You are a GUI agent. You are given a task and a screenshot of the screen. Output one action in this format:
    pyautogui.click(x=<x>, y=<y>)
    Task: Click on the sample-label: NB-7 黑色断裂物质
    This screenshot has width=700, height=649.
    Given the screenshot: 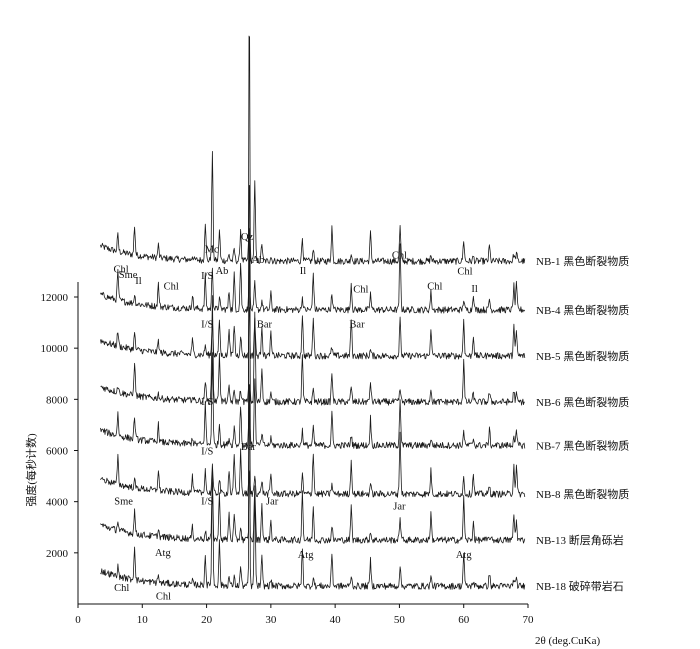 What is the action you would take?
    pyautogui.click(x=582, y=445)
    